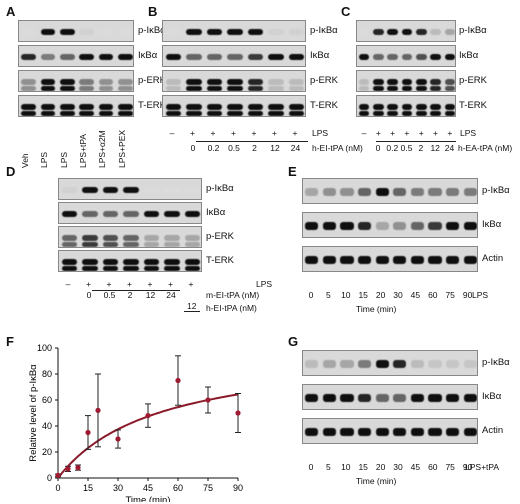 The height and width of the screenshot is (504, 520). Describe the element at coordinates (485, 148) in the screenshot. I see `panel-c-dose-label: h-EA-tPA (nM)` at that location.